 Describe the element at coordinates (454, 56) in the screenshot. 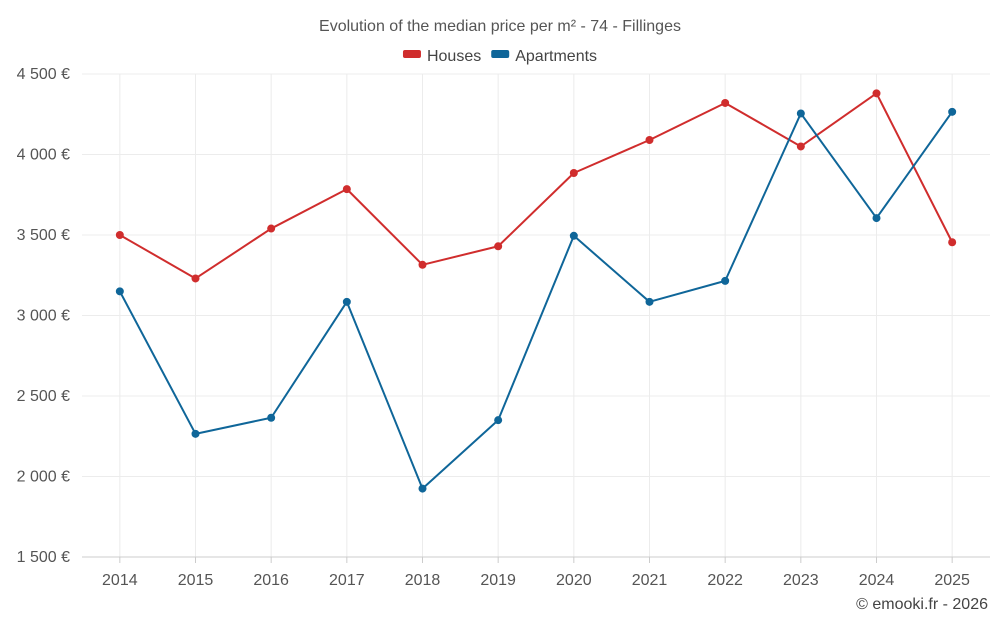

I see `legend-label: Houses` at that location.